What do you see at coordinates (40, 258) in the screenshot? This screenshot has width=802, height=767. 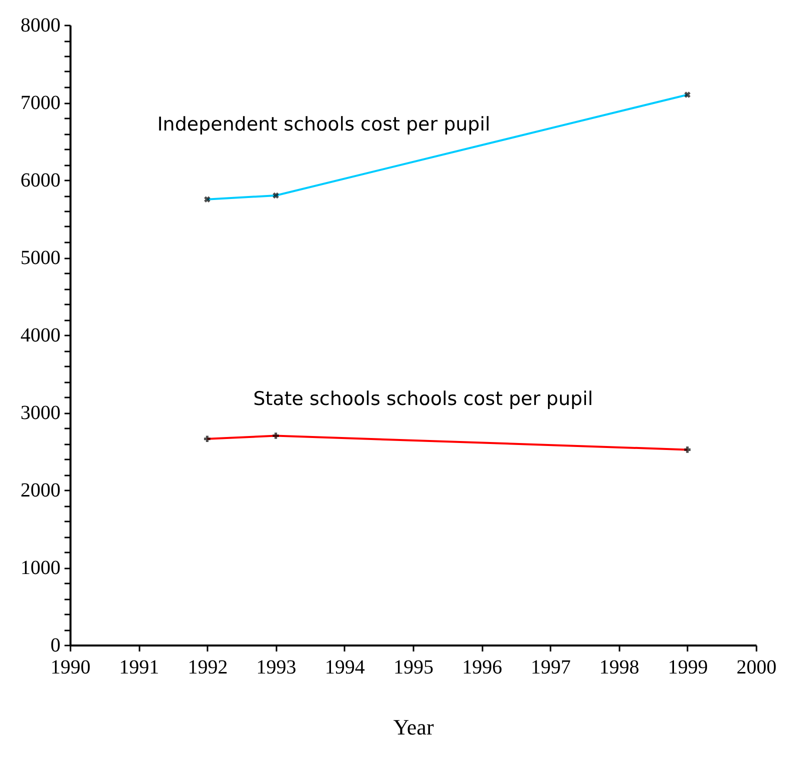 I see `y-tick-label: 5000` at bounding box center [40, 258].